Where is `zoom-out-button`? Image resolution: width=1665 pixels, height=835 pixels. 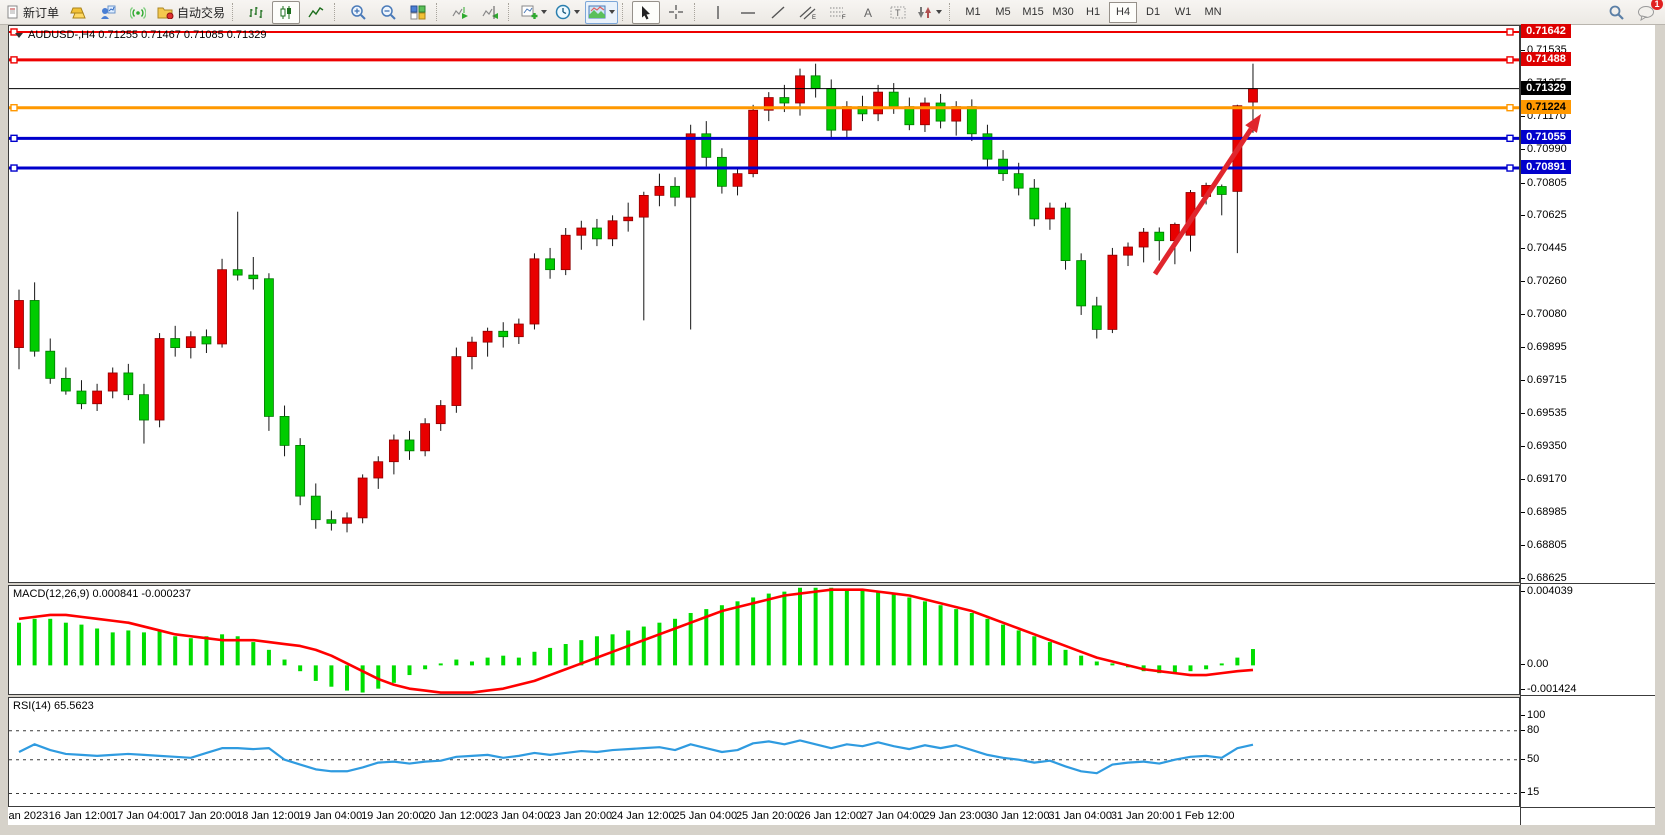 zoom-out-button is located at coordinates (388, 12).